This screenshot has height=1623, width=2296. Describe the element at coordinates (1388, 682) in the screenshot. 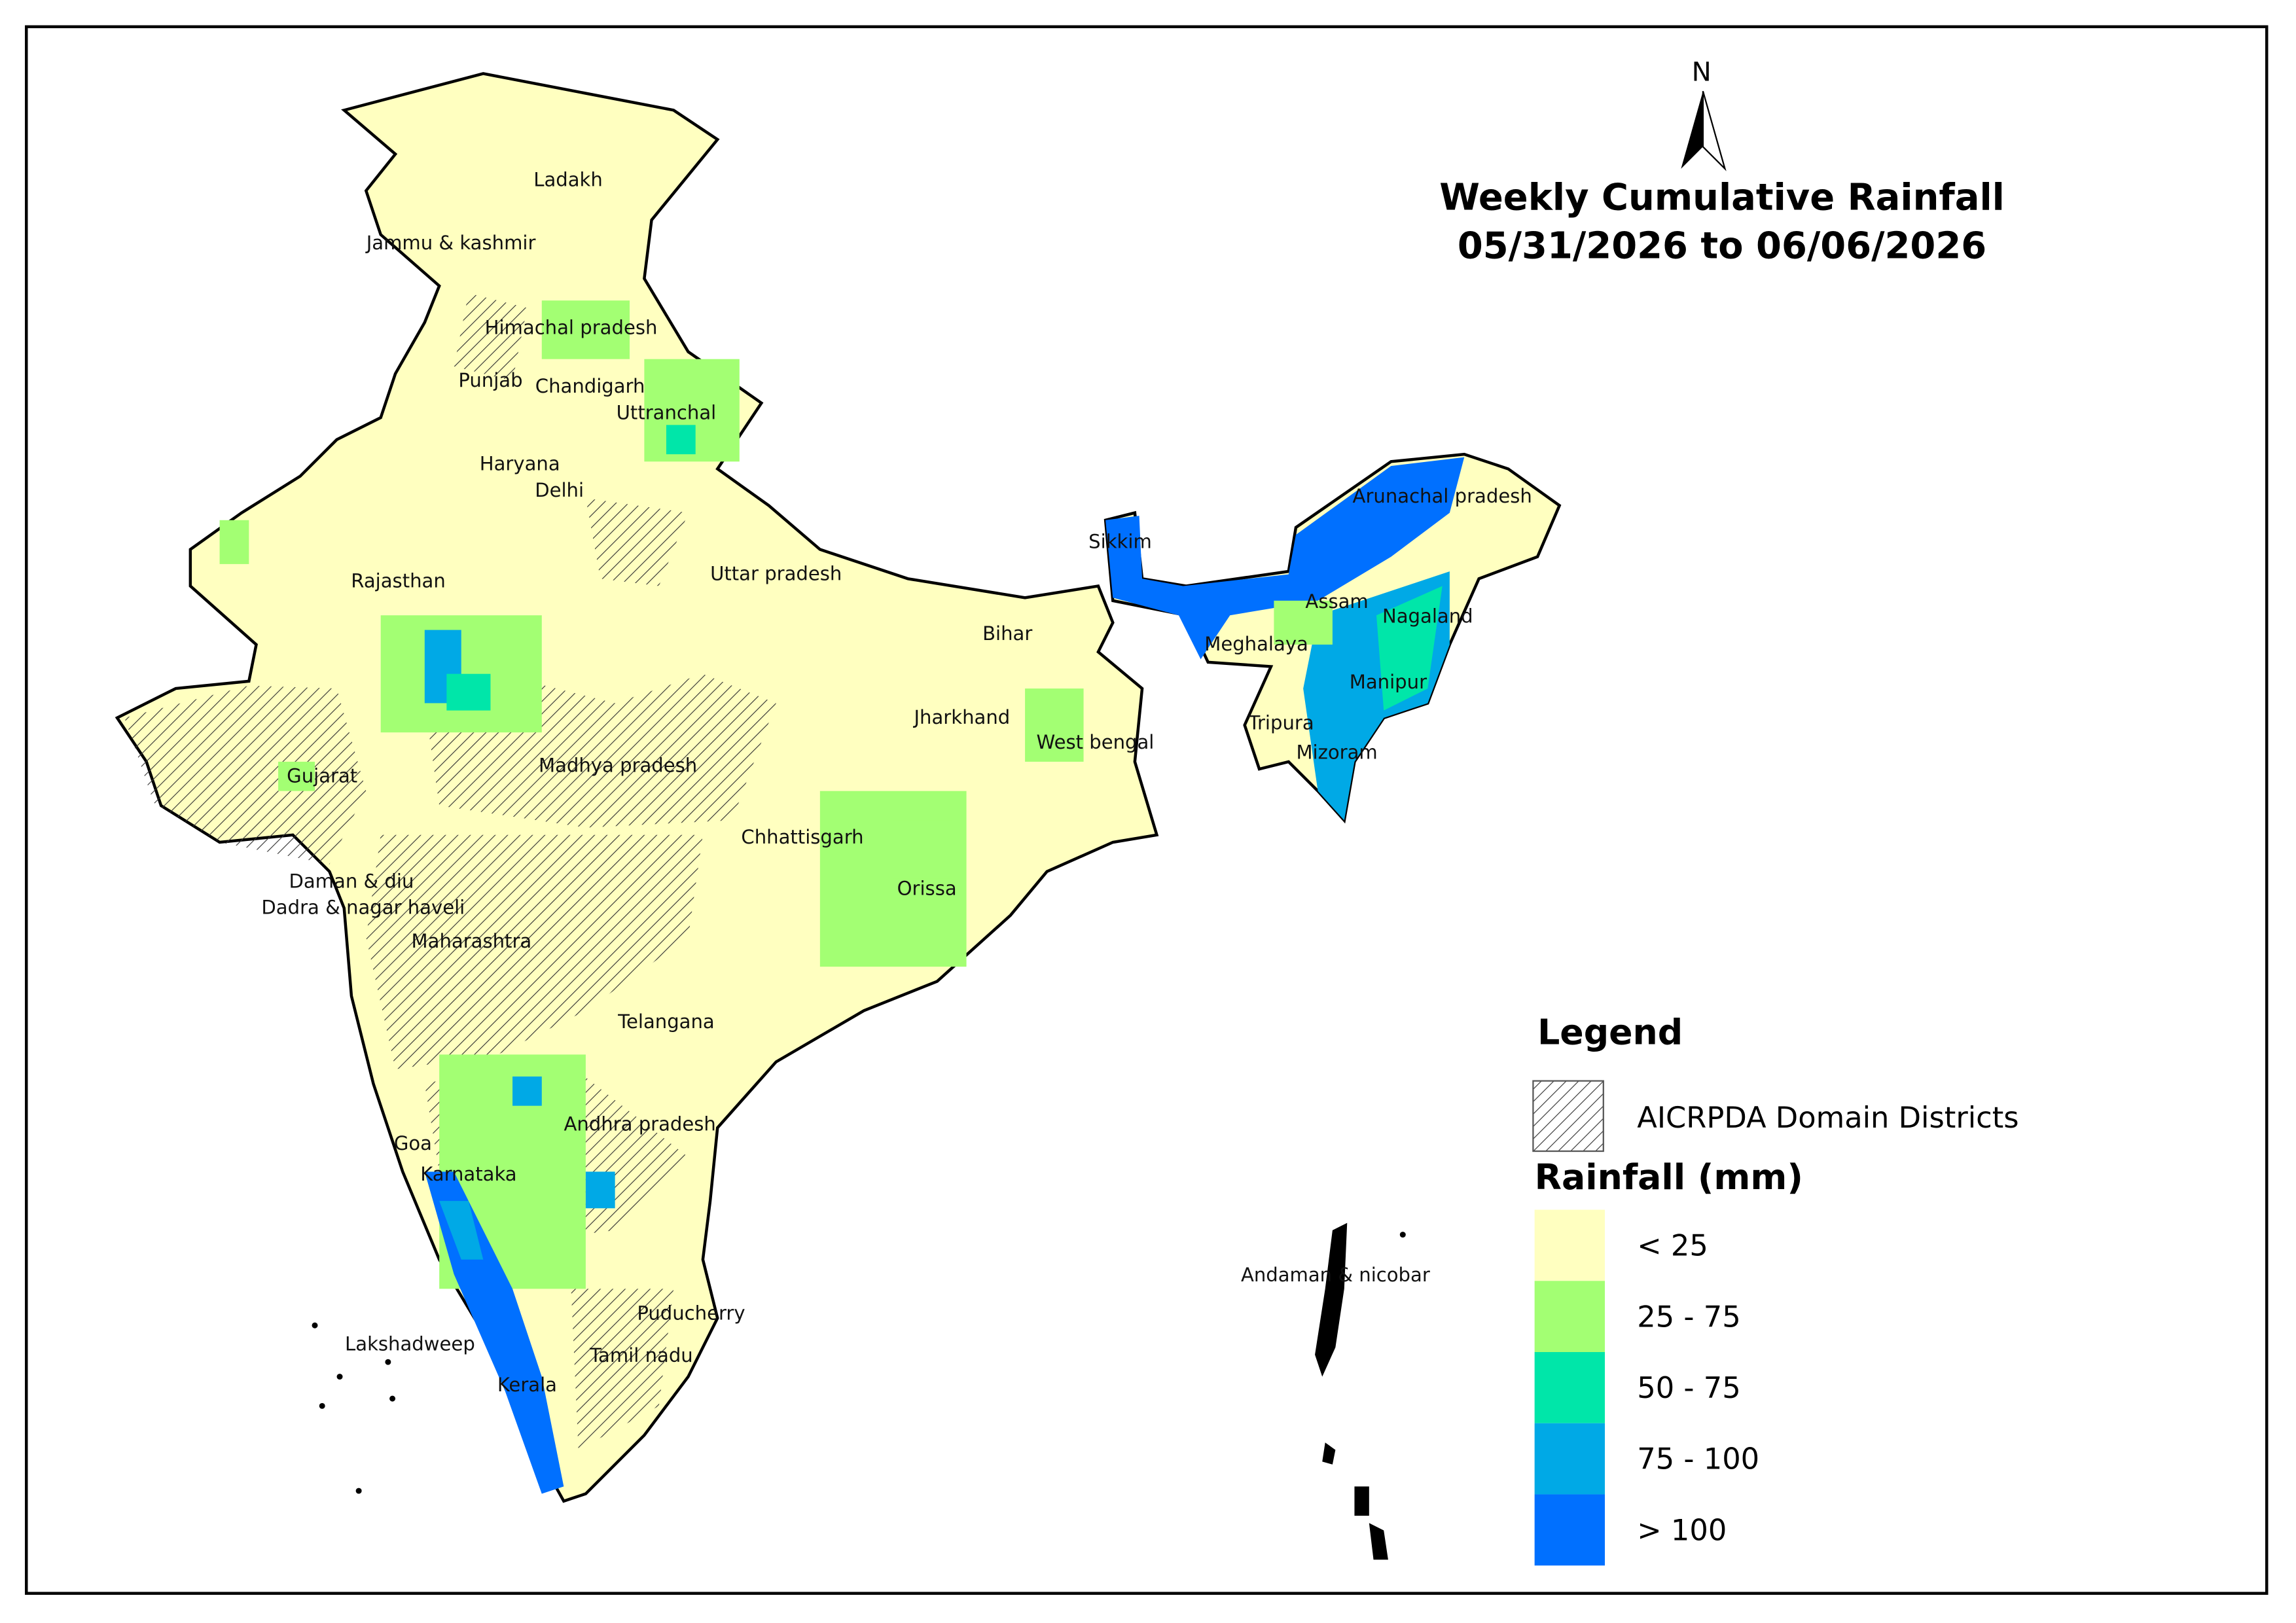

I see `region-label: Manipur` at that location.